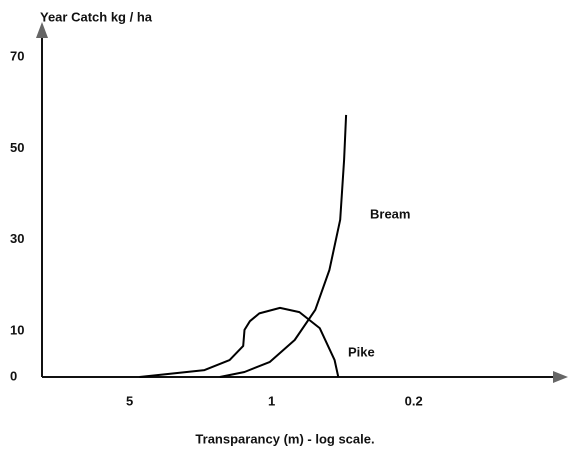 The width and height of the screenshot is (570, 456). What do you see at coordinates (42, 30) in the screenshot?
I see `y-axis-arrow` at bounding box center [42, 30].